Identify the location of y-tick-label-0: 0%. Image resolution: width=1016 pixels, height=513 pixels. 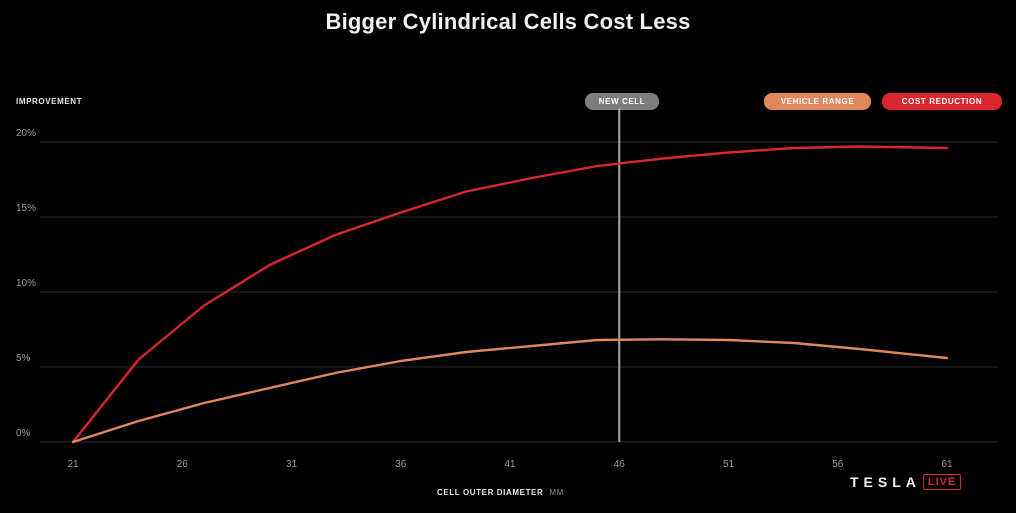
(23, 433).